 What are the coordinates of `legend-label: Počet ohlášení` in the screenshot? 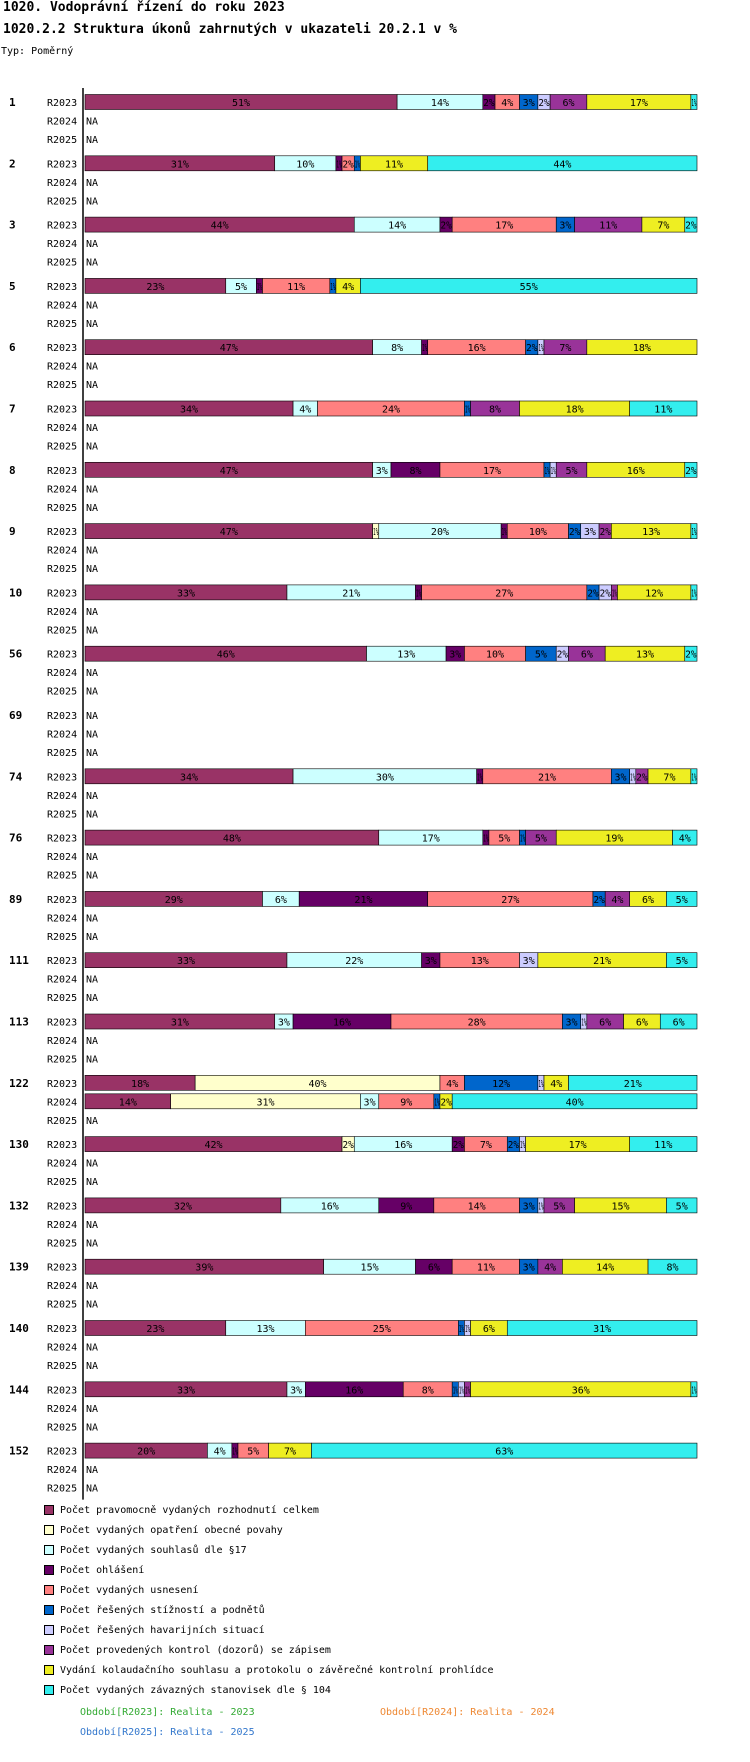 It's located at (102, 1570).